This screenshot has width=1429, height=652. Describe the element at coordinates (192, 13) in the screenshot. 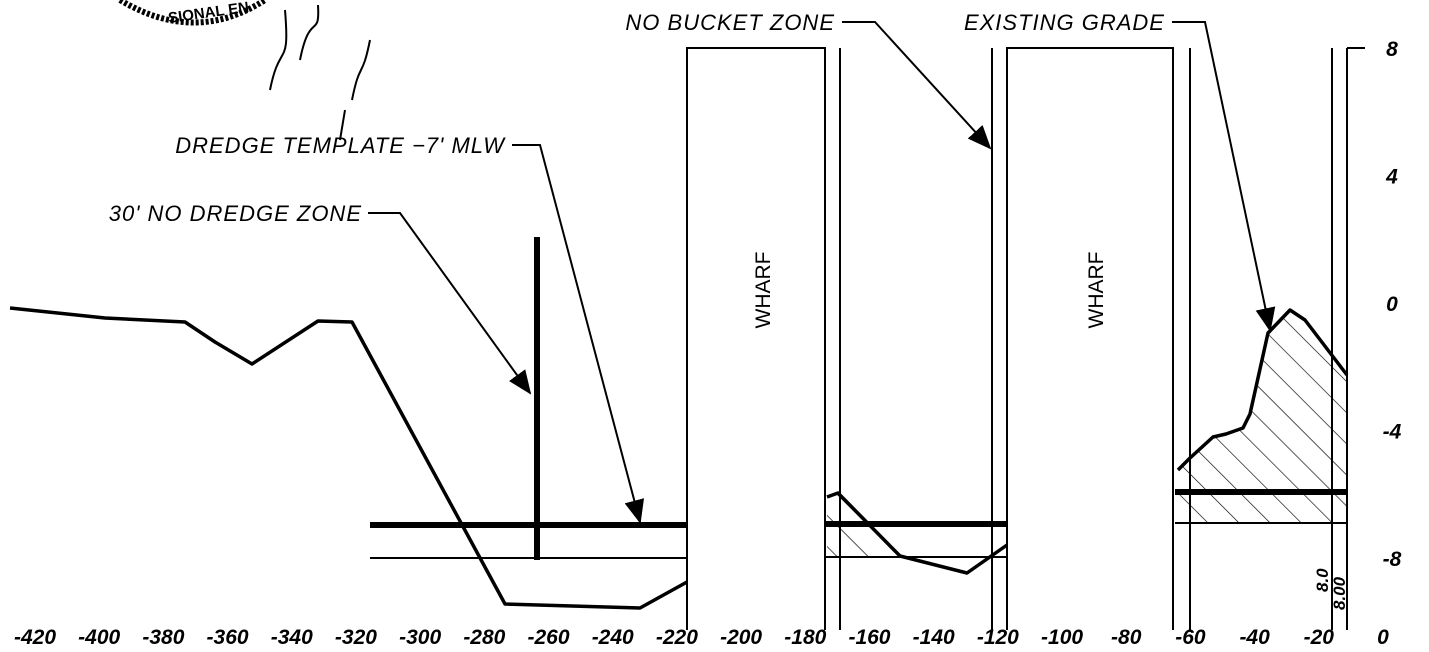

I see `stamp-edge` at that location.